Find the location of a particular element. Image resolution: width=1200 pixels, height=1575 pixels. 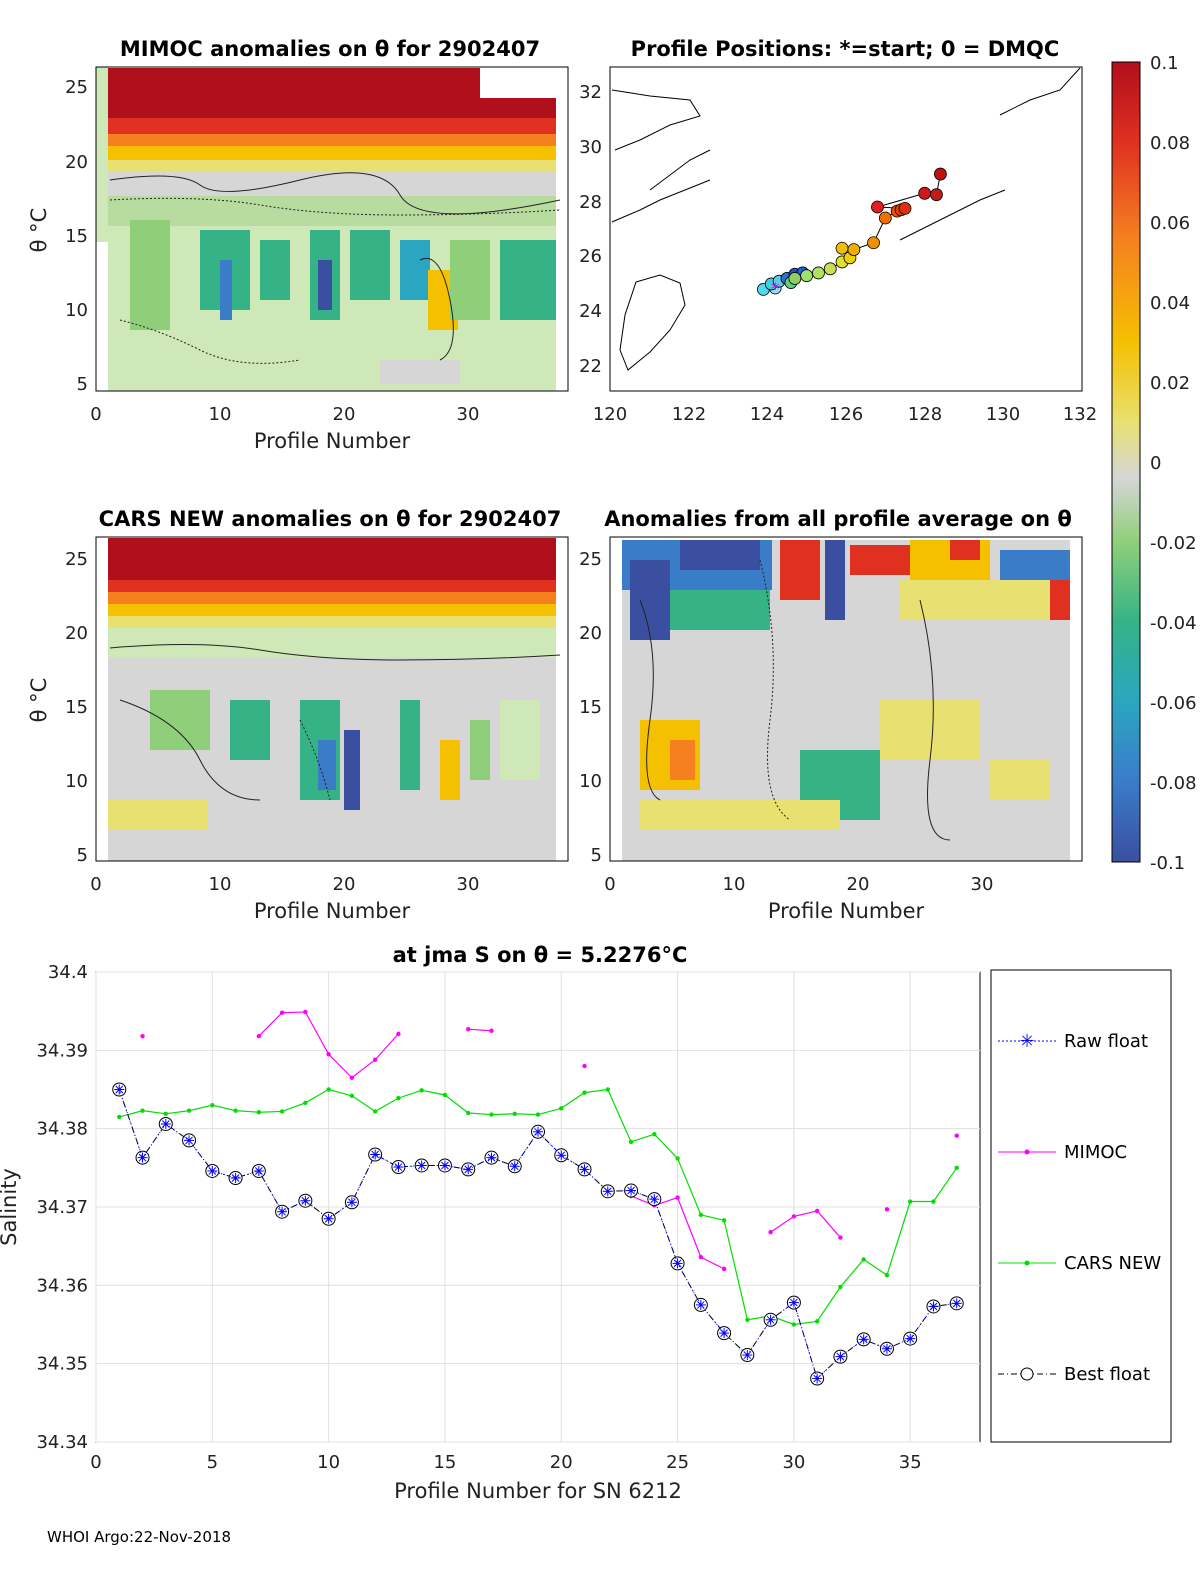

positions-xticks: 120 122 124 126 128 130 132 is located at coordinates (845, 414).